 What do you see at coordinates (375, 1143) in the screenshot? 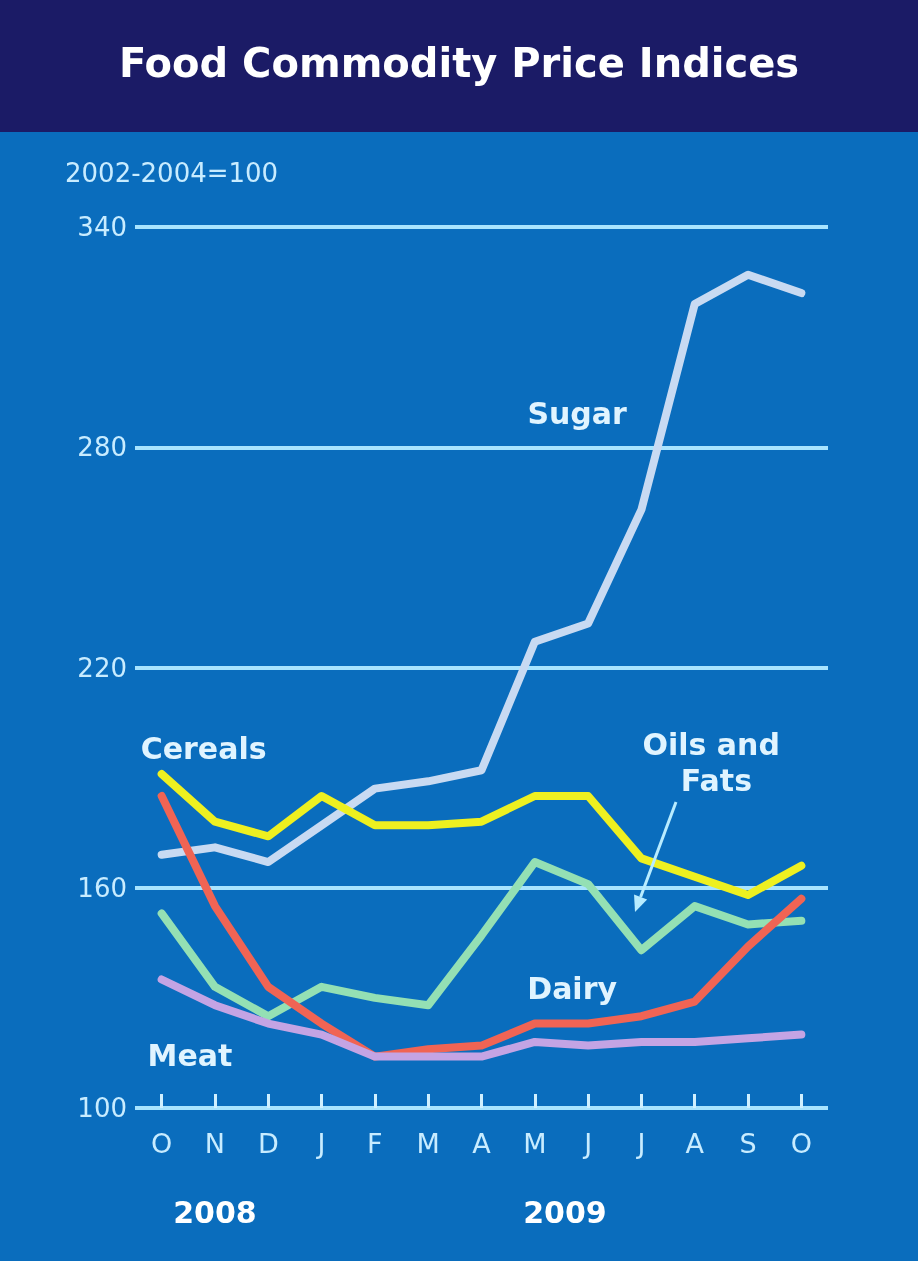
I see `x-tick-label: F` at bounding box center [375, 1143].